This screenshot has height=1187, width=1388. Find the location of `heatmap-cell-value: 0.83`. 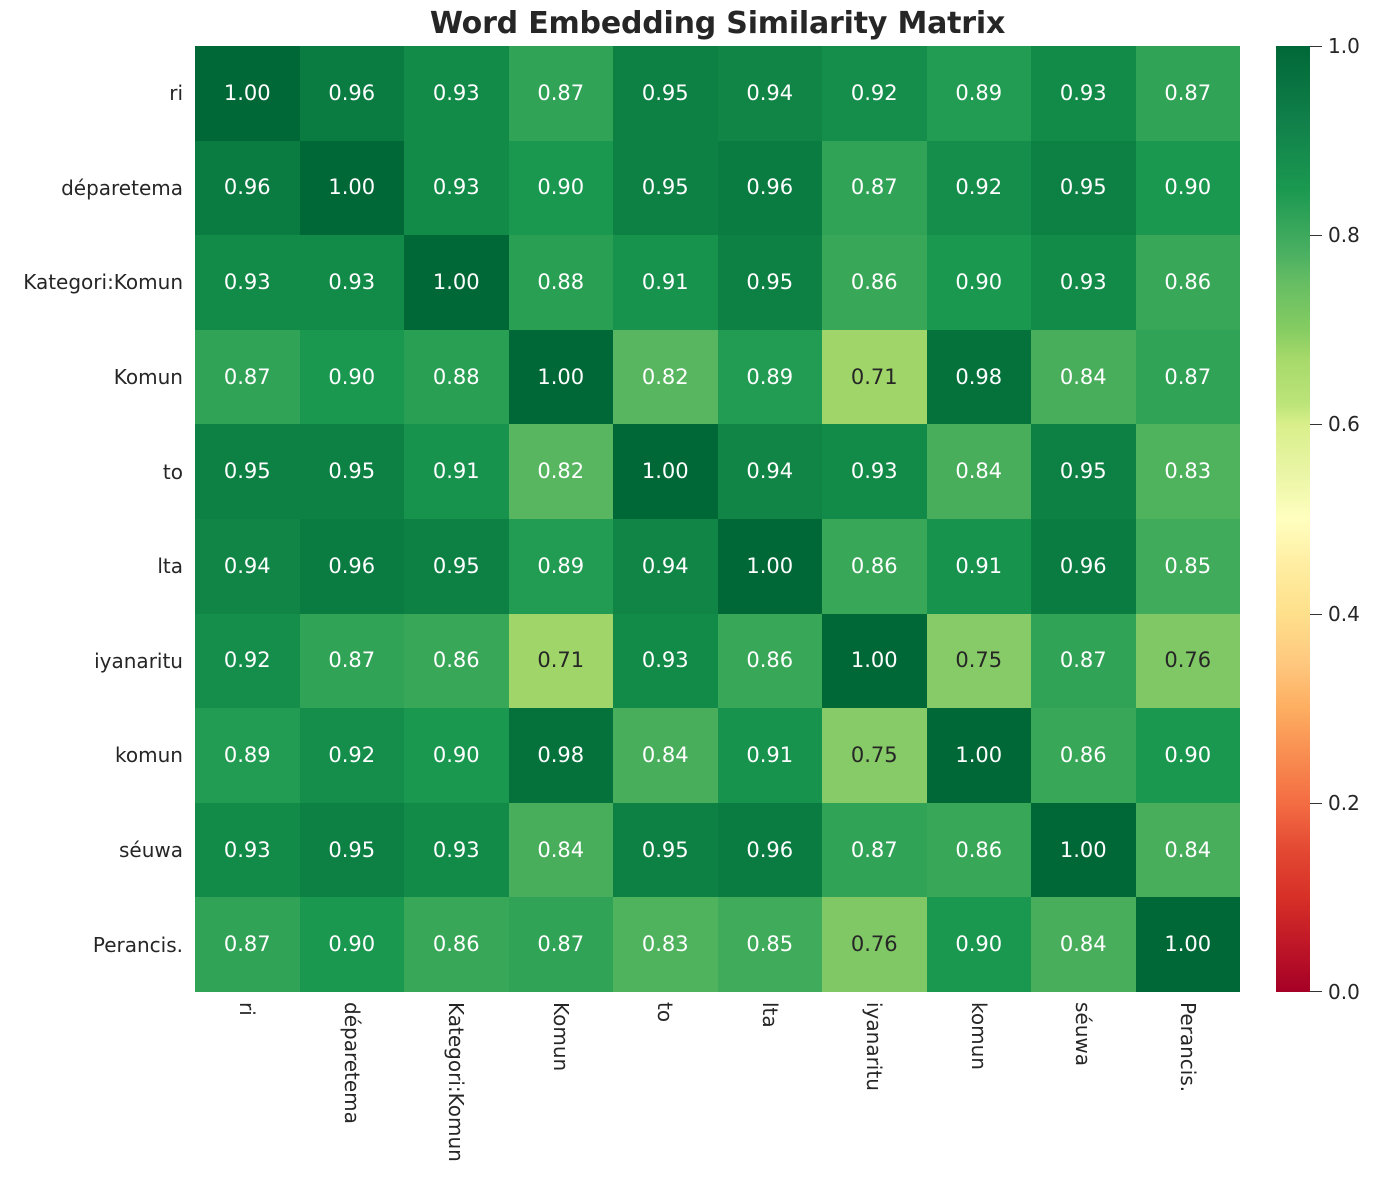

heatmap-cell-value: 0.83 is located at coordinates (665, 944).